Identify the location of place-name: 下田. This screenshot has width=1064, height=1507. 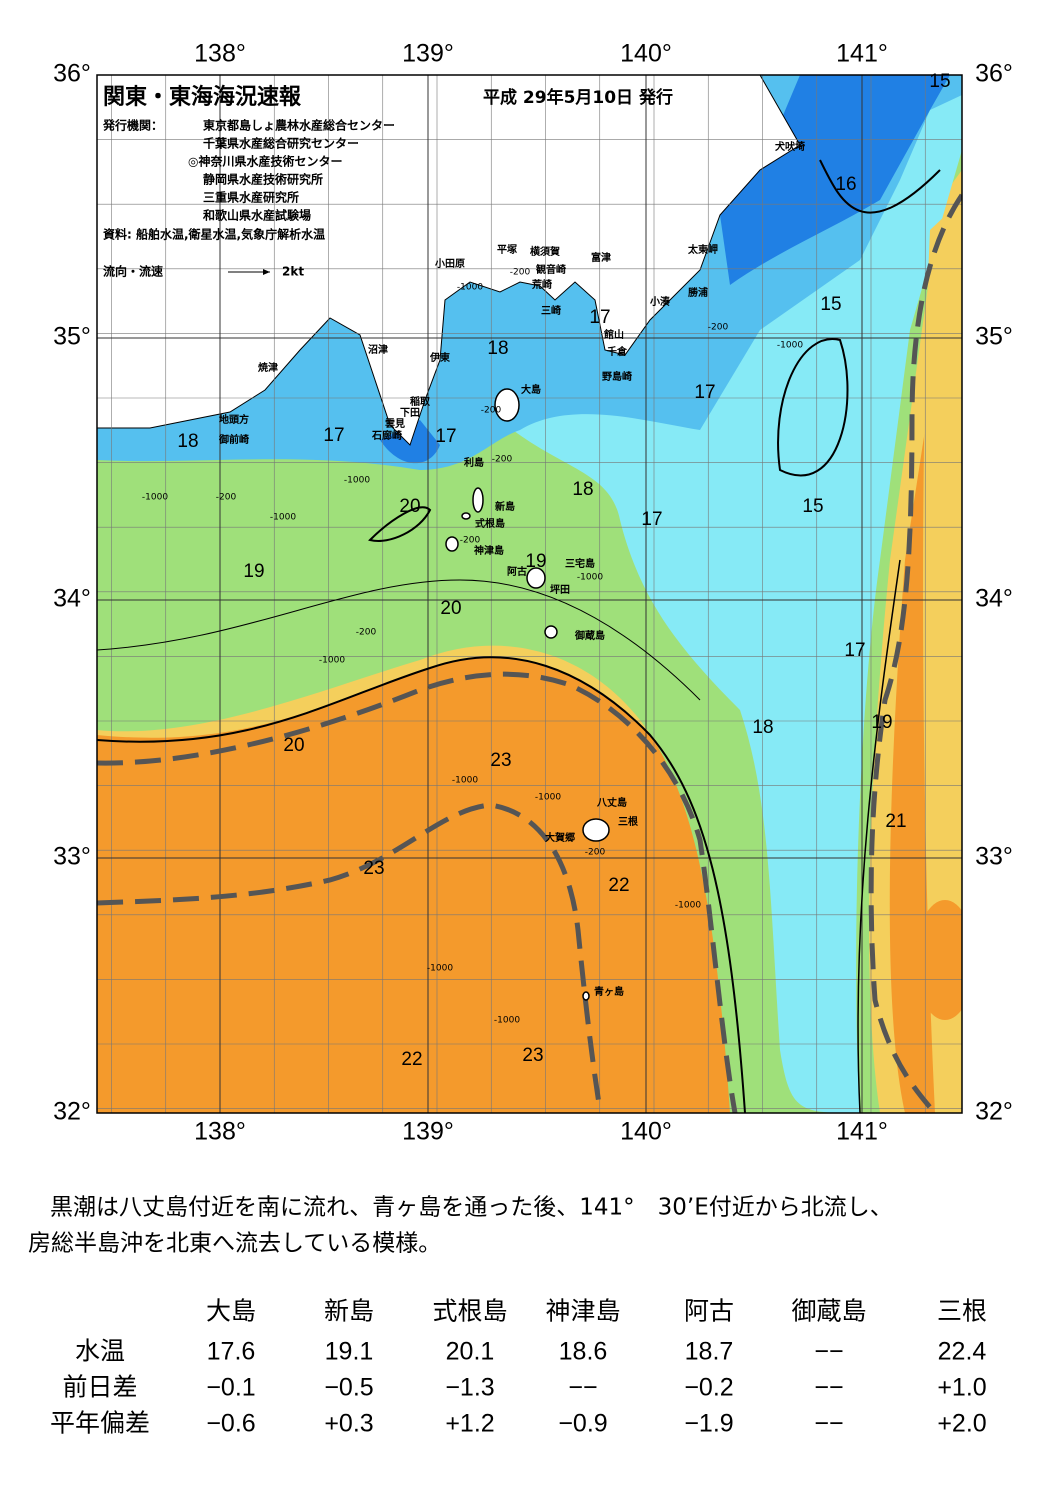
(410, 413).